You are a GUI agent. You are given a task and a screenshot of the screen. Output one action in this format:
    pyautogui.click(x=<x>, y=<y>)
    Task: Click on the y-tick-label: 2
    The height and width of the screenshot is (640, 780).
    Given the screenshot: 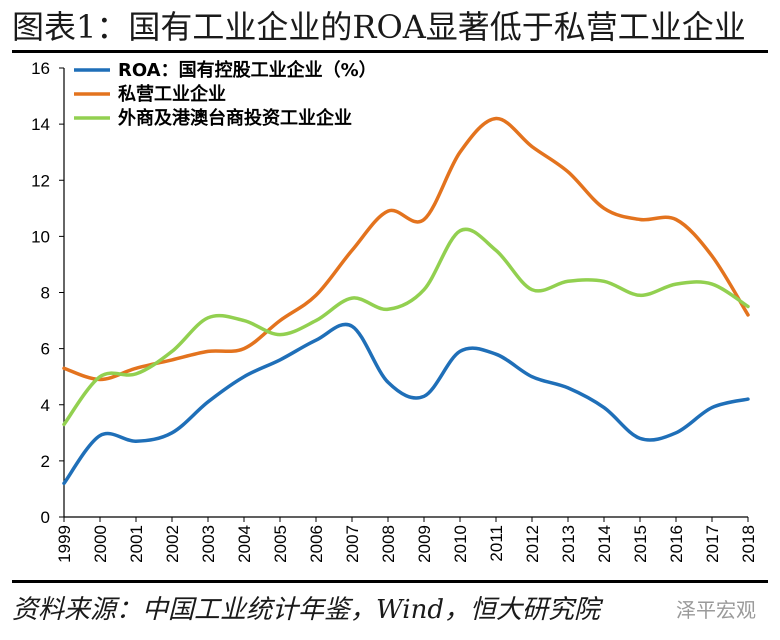 What is the action you would take?
    pyautogui.click(x=45, y=461)
    